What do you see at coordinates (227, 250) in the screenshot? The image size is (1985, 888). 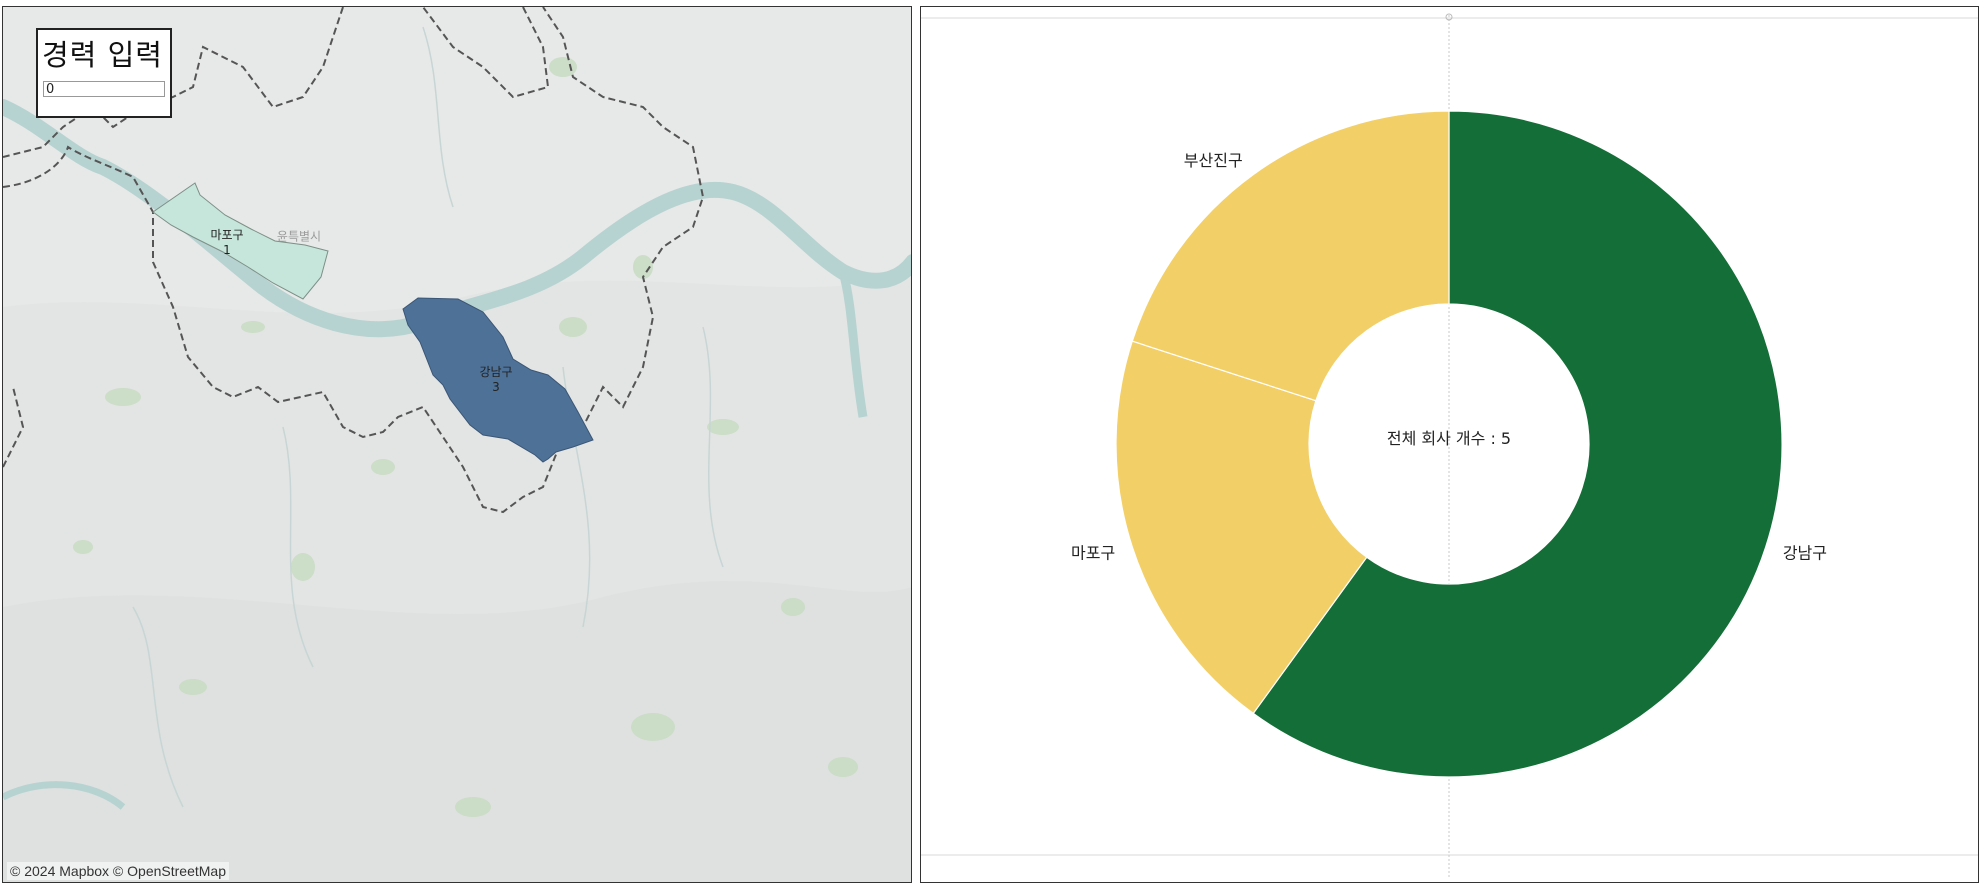 I see `region-count-mapo: 1` at bounding box center [227, 250].